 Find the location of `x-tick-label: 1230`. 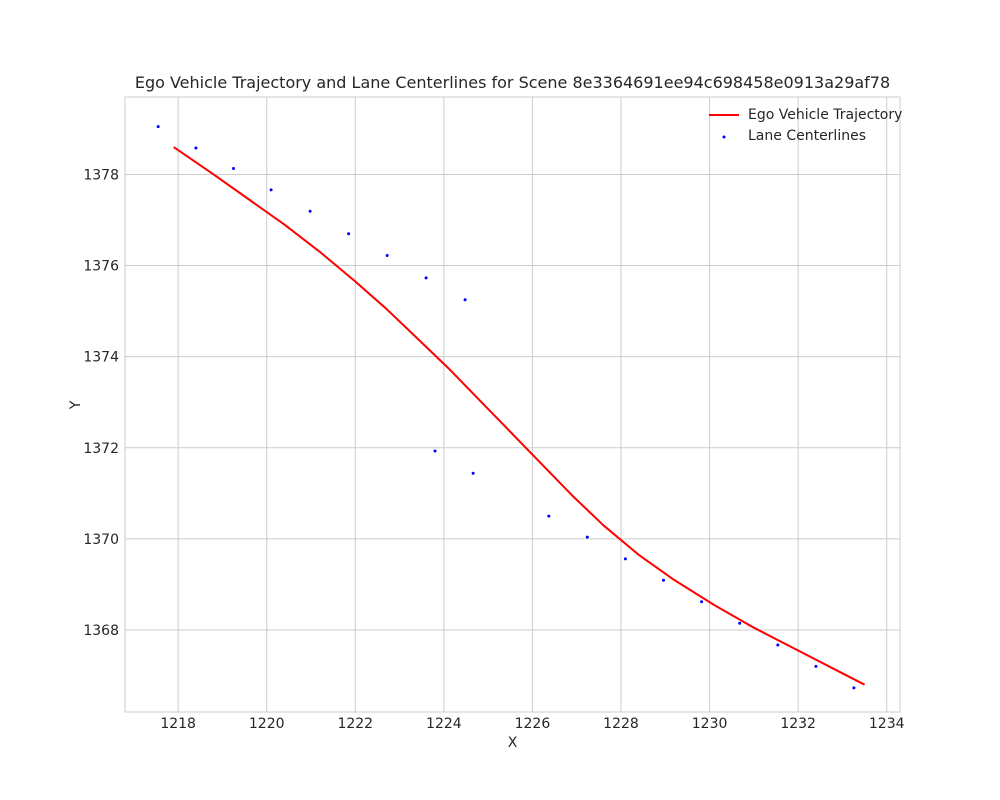

x-tick-label: 1230 is located at coordinates (710, 724).